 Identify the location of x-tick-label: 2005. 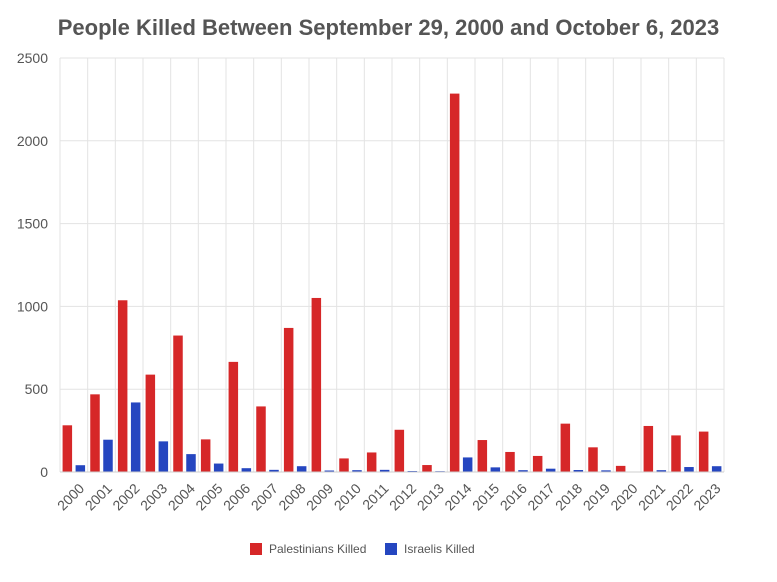
(208, 496).